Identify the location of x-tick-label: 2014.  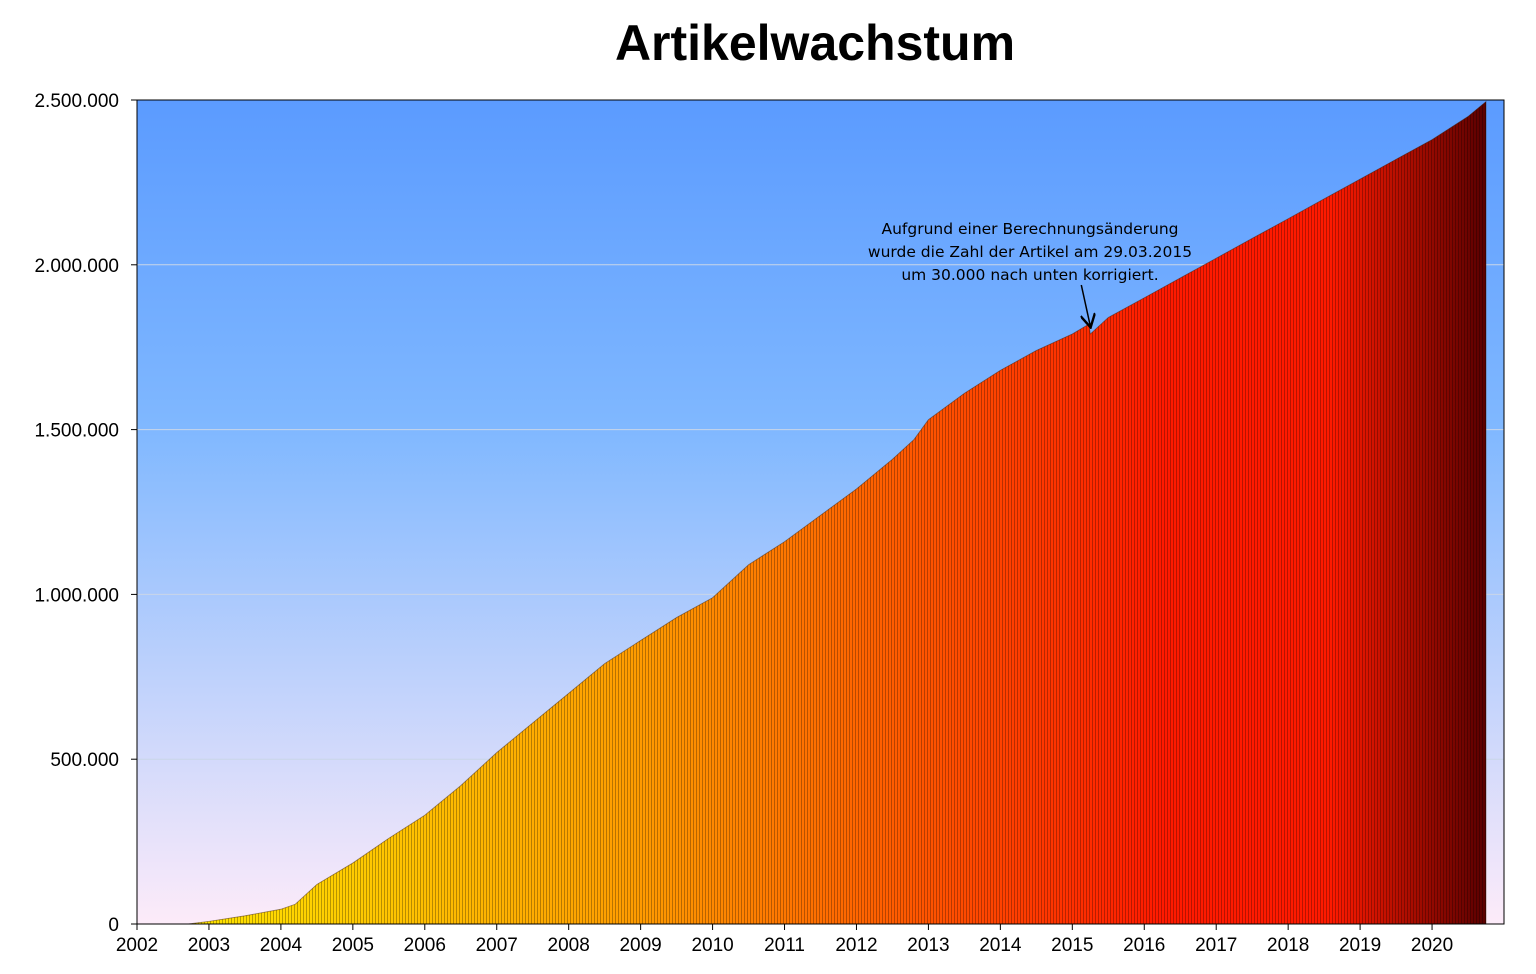
(1000, 945).